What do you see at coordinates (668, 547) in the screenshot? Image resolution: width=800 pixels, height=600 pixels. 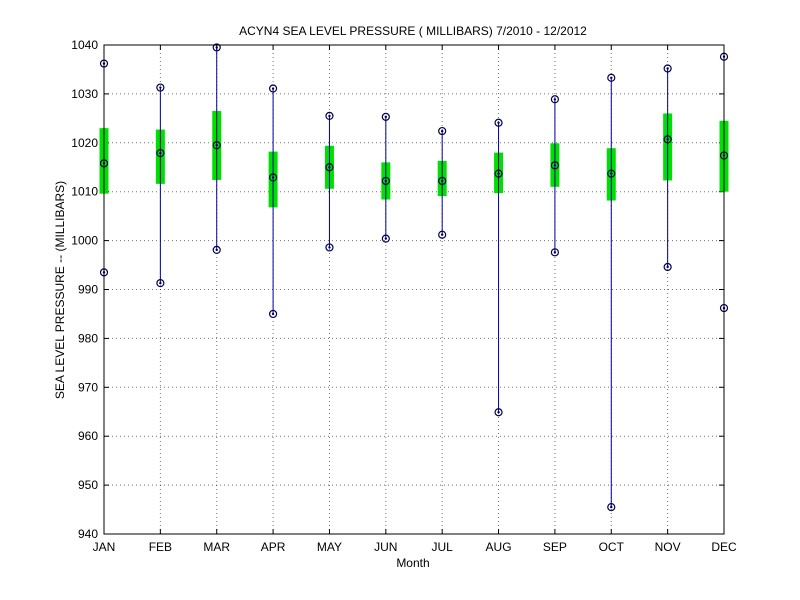 I see `x-tick-label: NOV` at bounding box center [668, 547].